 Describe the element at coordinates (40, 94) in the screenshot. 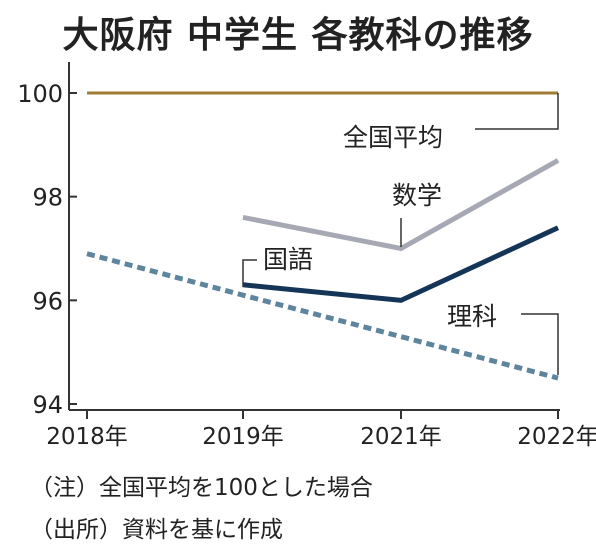

I see `y-tick-label: 100` at that location.